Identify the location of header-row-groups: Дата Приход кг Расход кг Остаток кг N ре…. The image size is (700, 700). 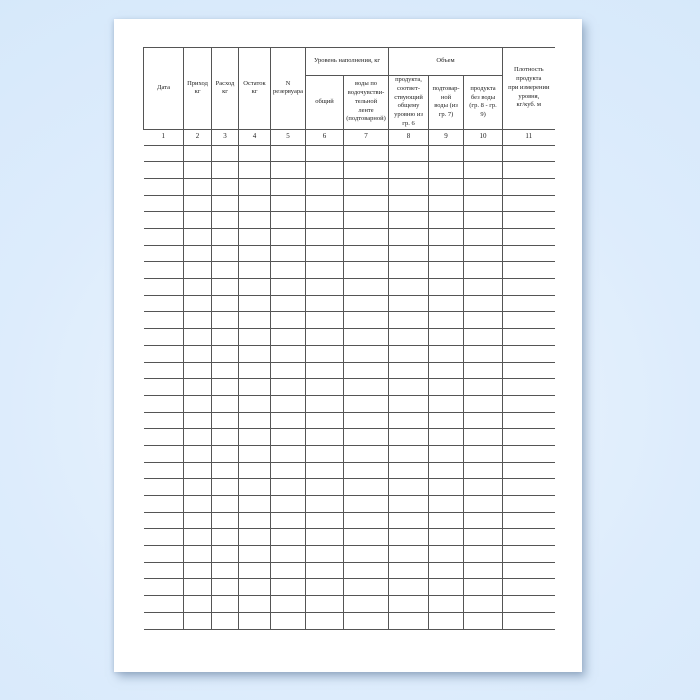
(349, 88).